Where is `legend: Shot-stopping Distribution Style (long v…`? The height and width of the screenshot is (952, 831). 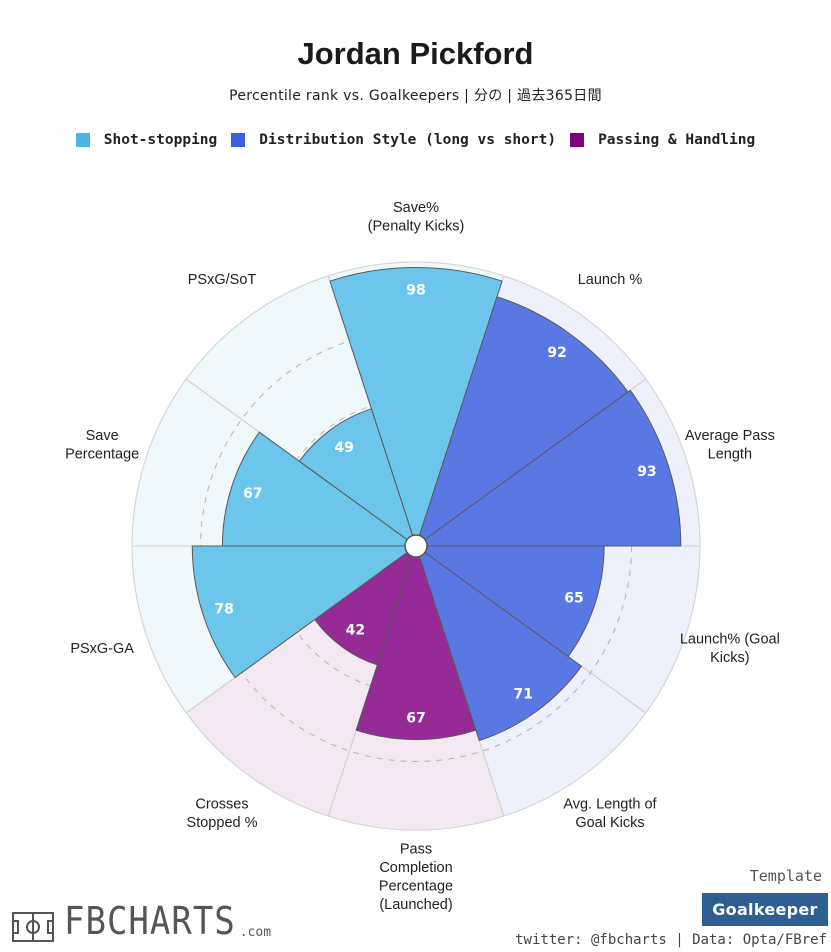 legend: Shot-stopping Distribution Style (long v… is located at coordinates (415, 140).